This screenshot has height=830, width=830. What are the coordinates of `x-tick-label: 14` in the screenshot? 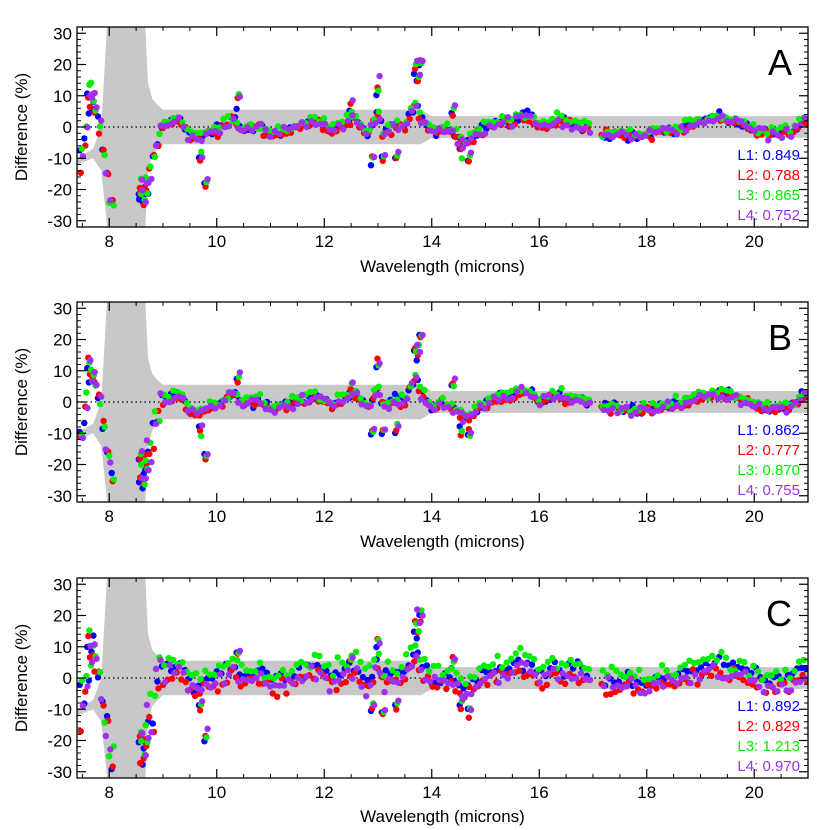 It's located at (431, 516).